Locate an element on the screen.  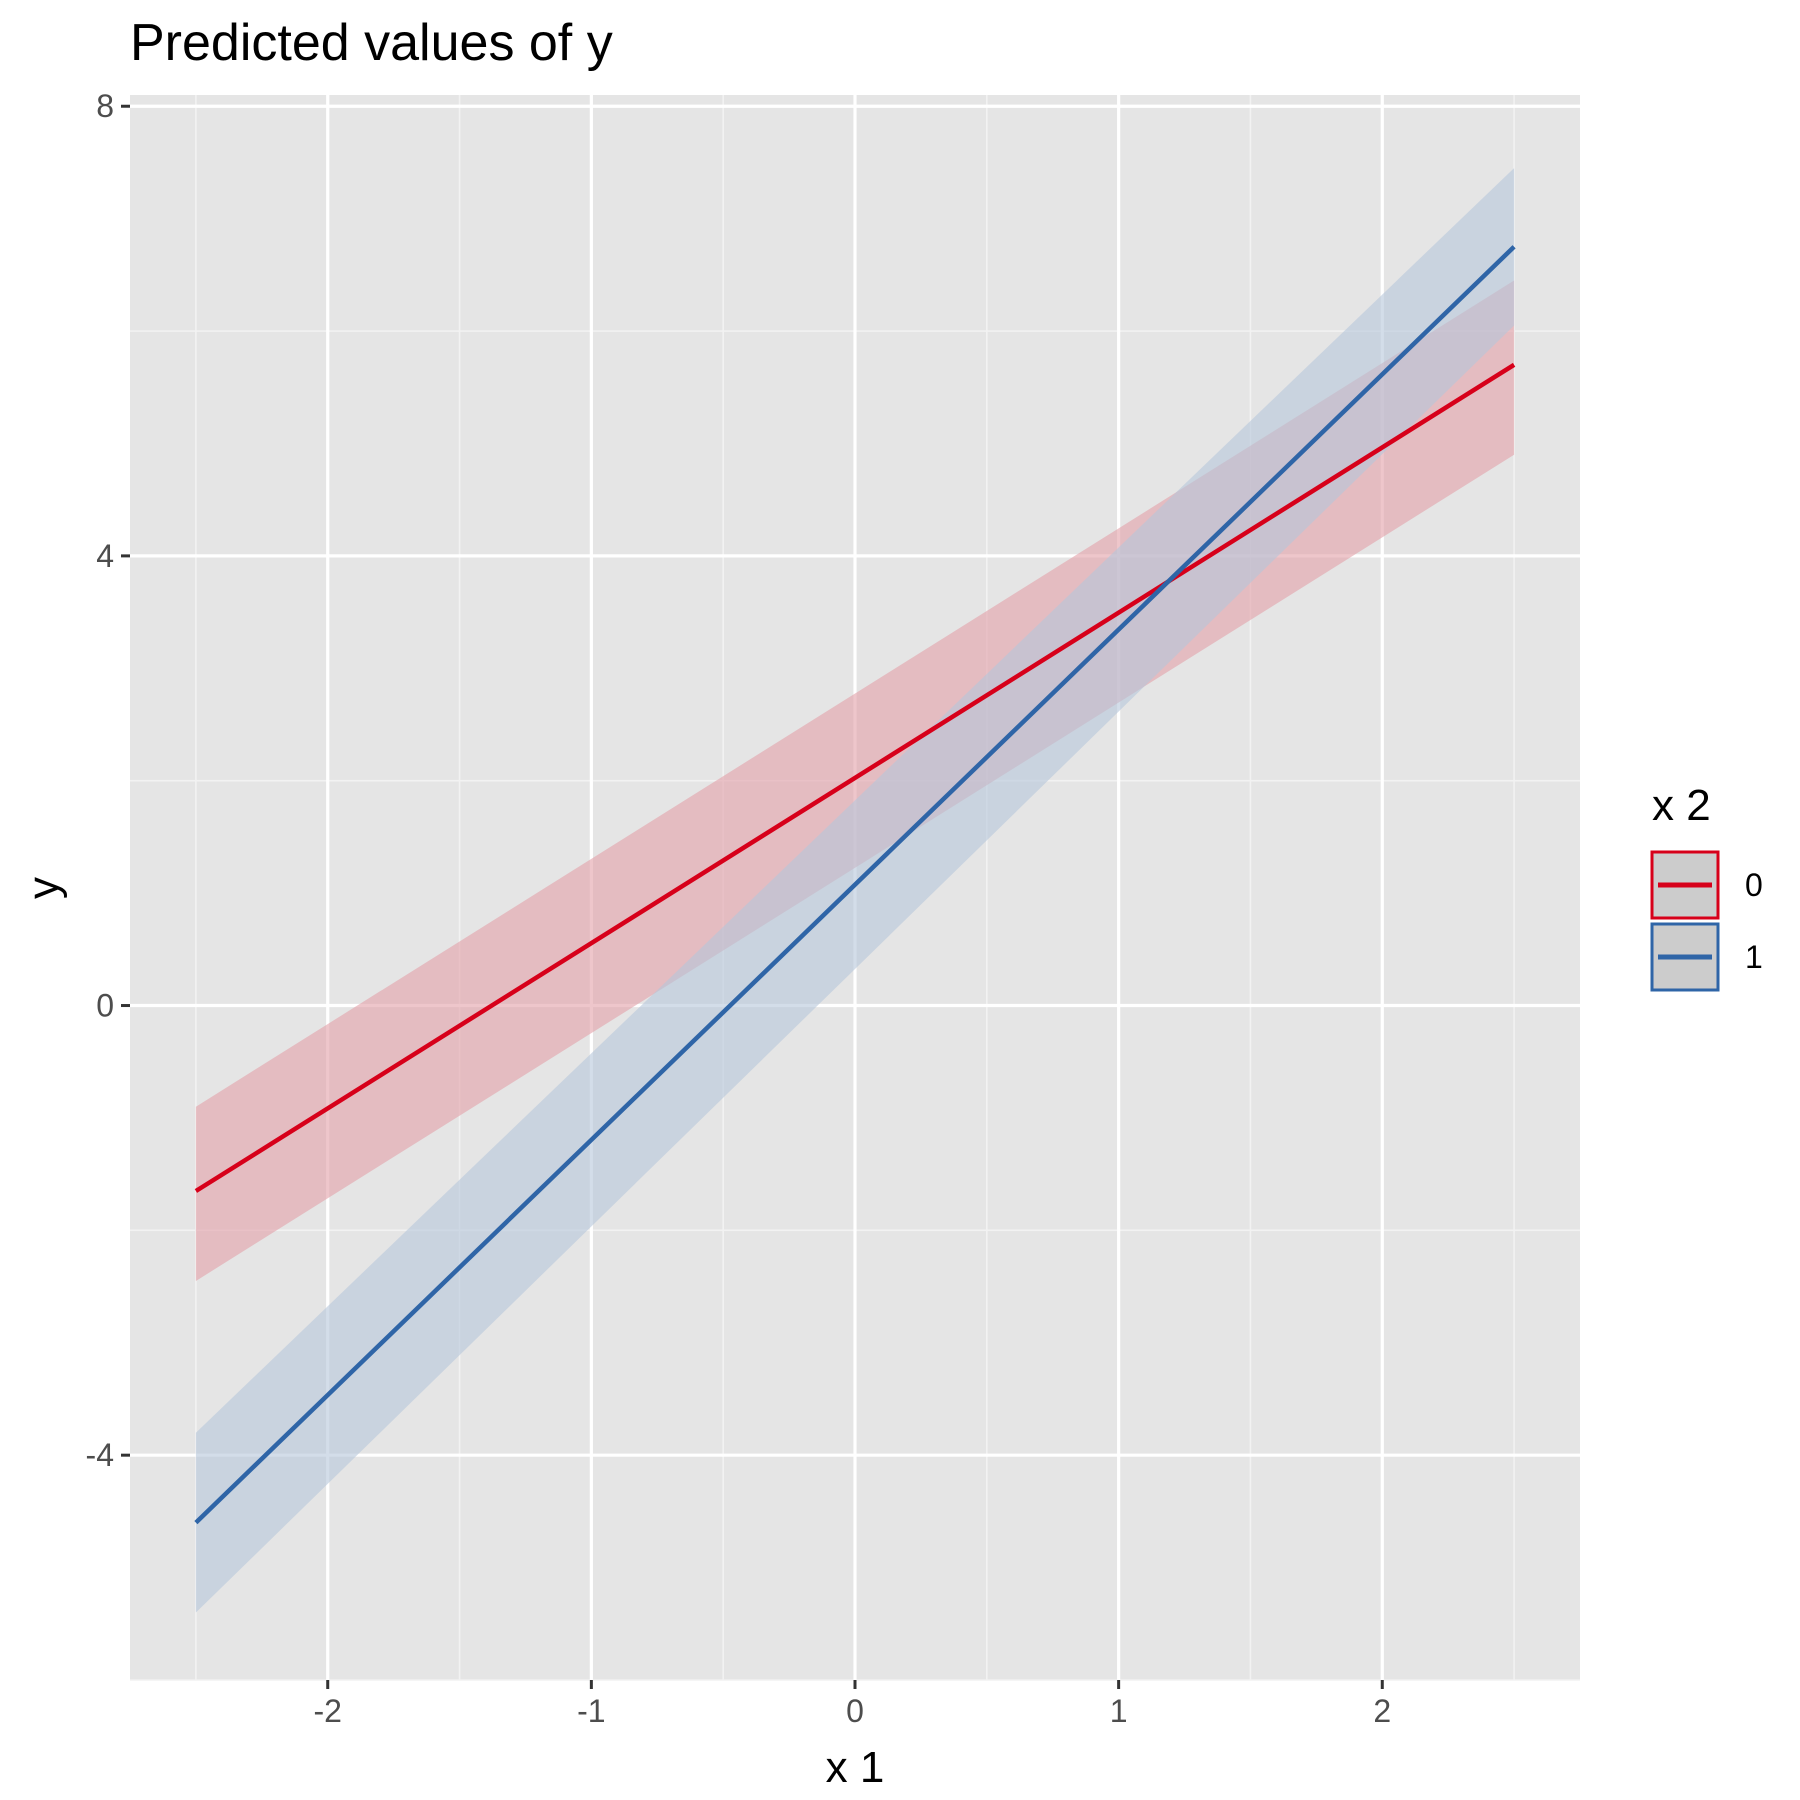
y-tick-label: -4 is located at coordinates (100, 1455).